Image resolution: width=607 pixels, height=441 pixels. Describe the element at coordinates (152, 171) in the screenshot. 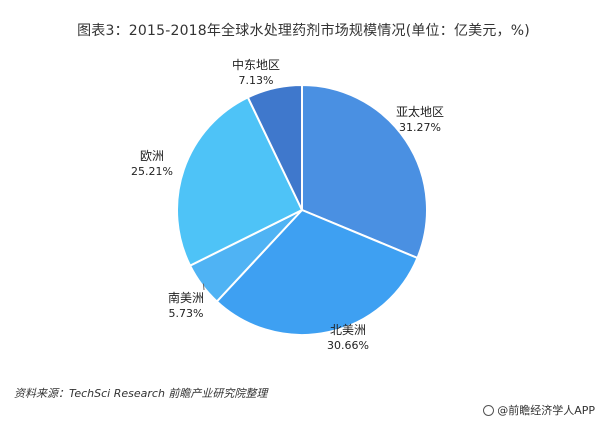

I see `slice-4-value-label: 25.21%` at that location.